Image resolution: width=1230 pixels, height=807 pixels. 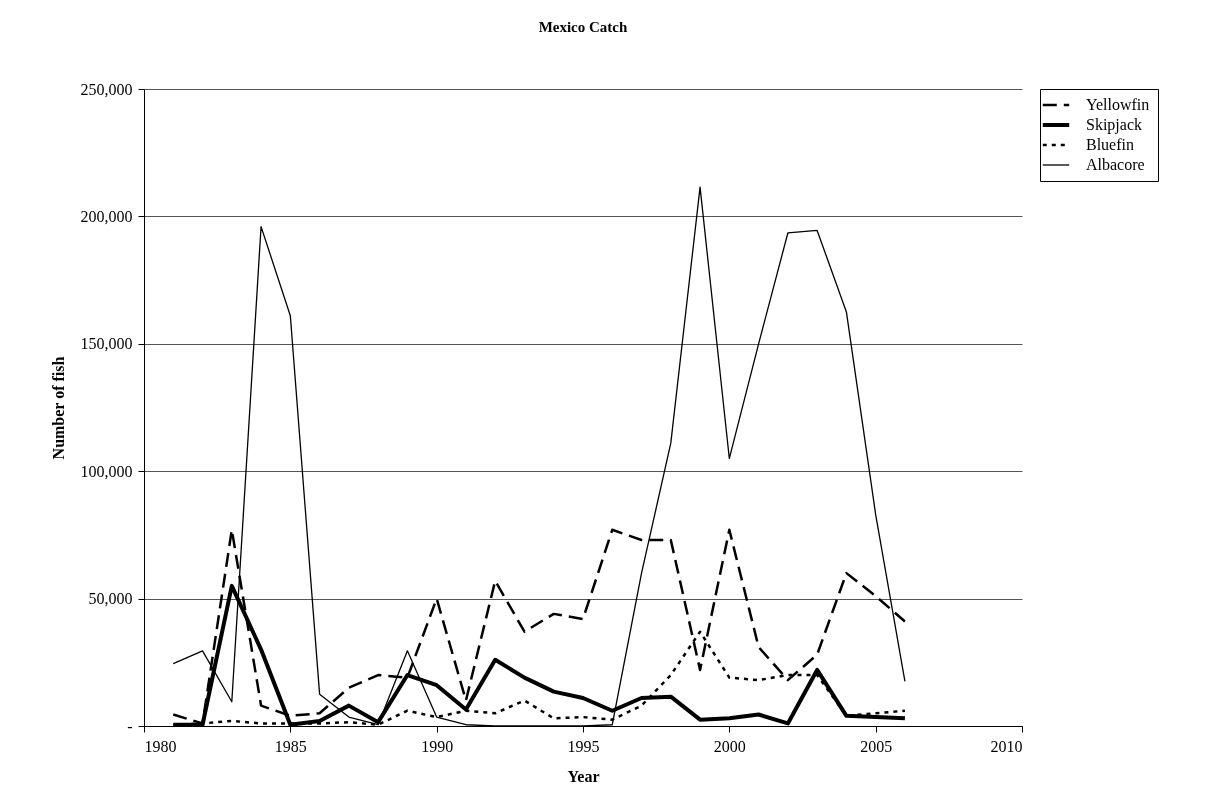 I want to click on legend-label: Skipjack, so click(x=1114, y=125).